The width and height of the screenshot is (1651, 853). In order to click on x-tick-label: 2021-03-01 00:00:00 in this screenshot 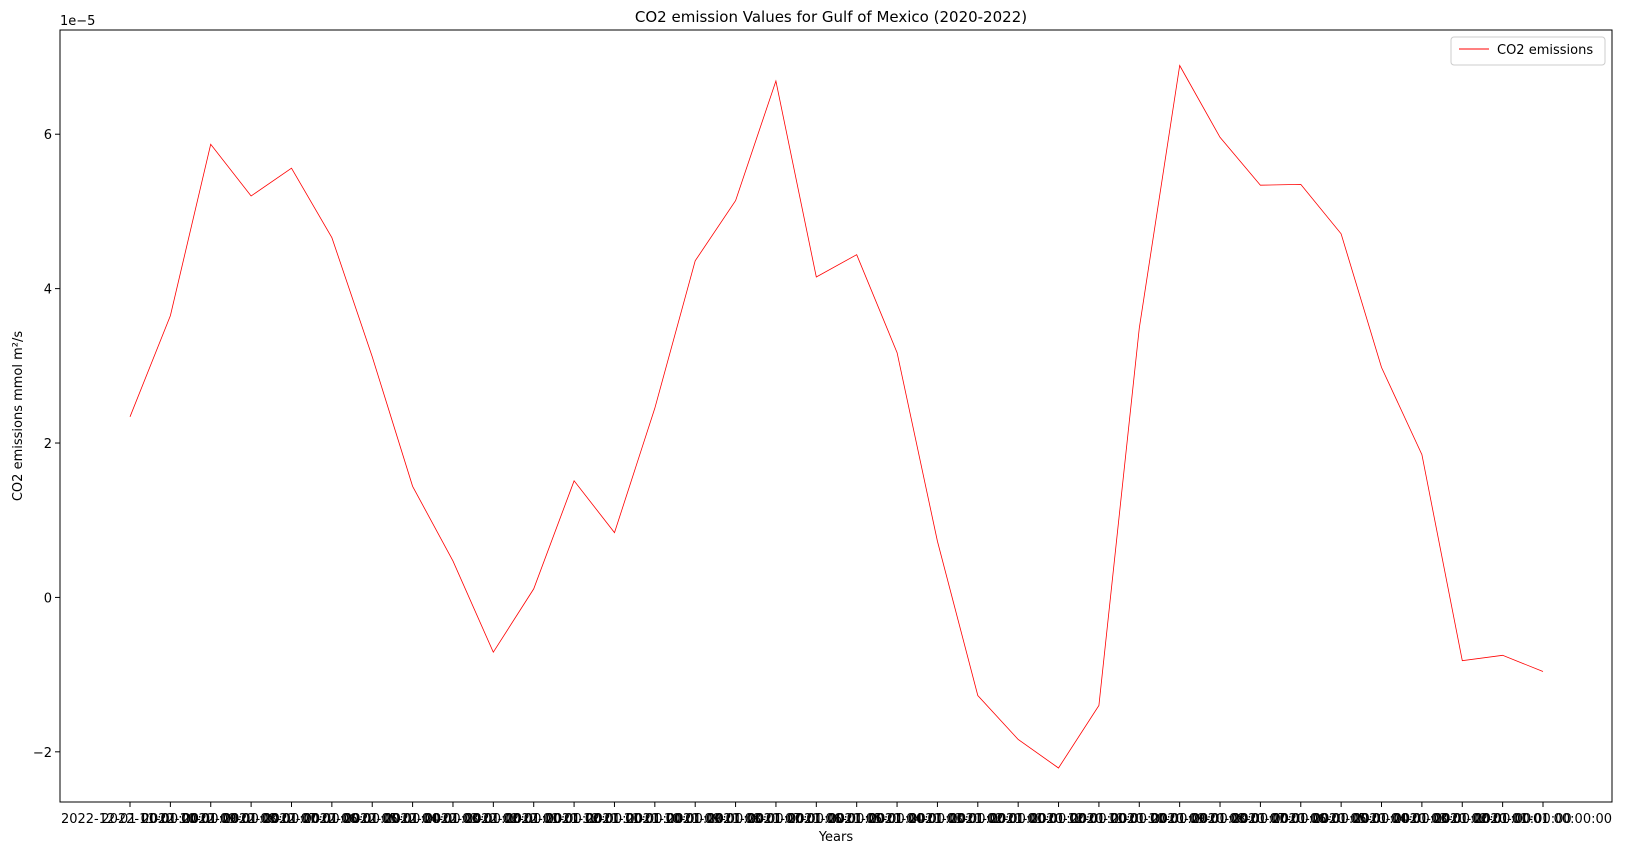, I will do `click(978, 819)`.